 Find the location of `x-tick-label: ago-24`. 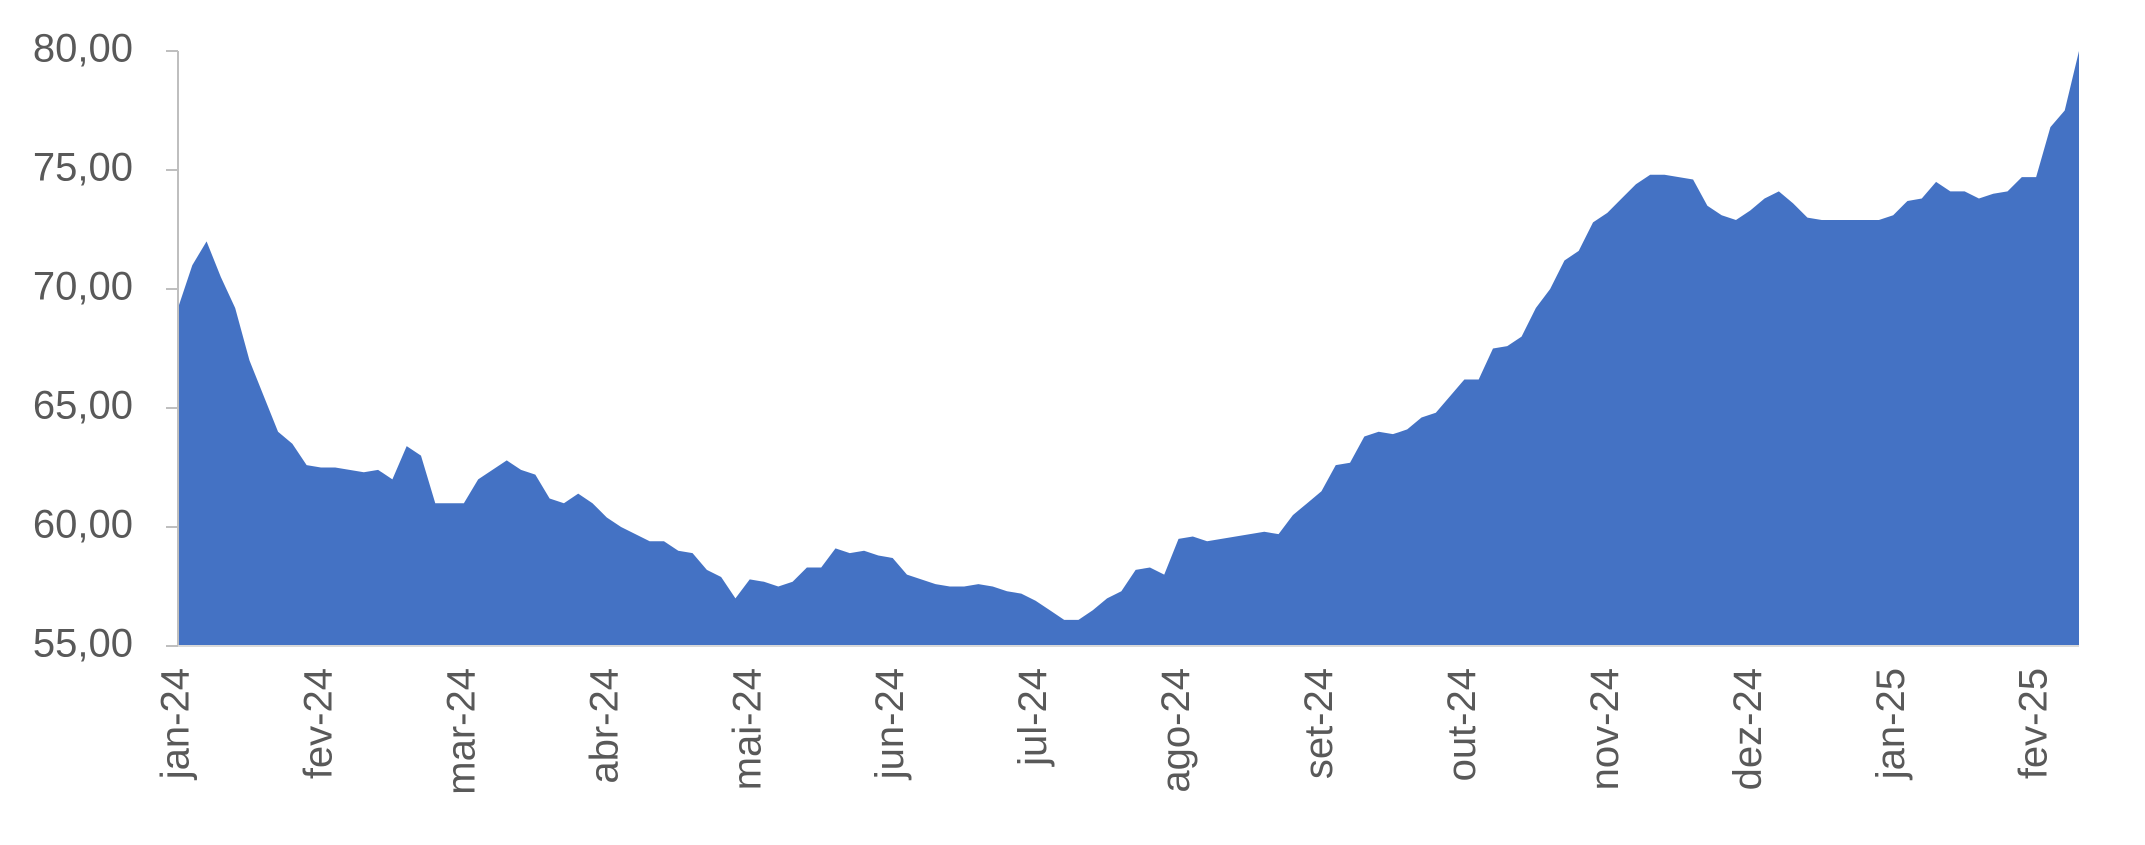

x-tick-label: ago-24 is located at coordinates (1176, 730).